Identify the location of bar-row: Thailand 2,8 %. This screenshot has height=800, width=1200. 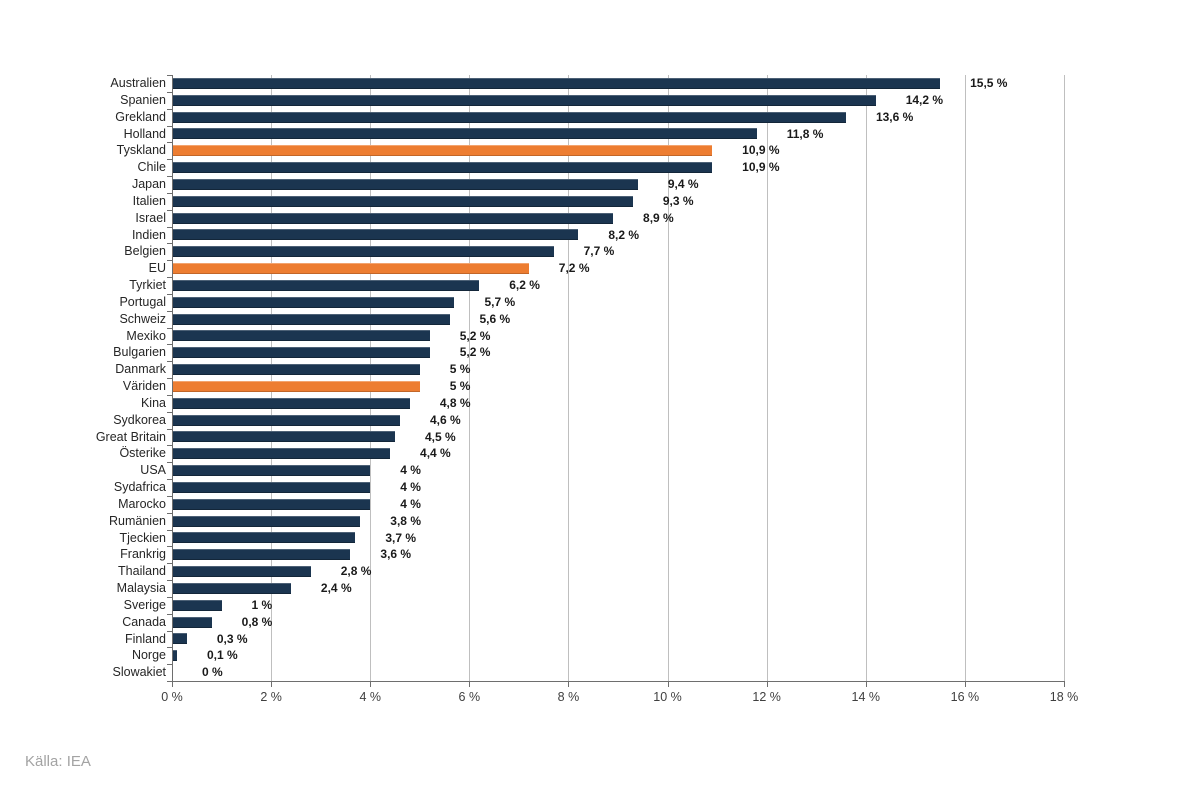
(600, 571).